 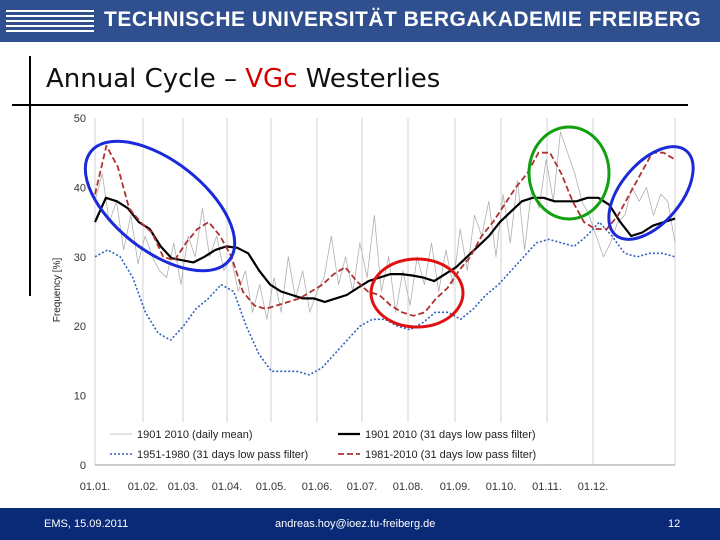 What do you see at coordinates (222, 455) in the screenshot?
I see `legend-label-3: 1951-1980 (31 days low pass filter)` at bounding box center [222, 455].